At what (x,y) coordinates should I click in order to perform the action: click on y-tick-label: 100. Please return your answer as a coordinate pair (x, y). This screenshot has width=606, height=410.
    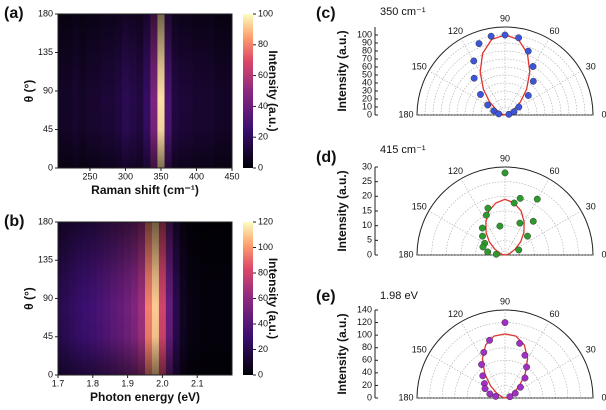
    Looking at the image, I should click on (364, 335).